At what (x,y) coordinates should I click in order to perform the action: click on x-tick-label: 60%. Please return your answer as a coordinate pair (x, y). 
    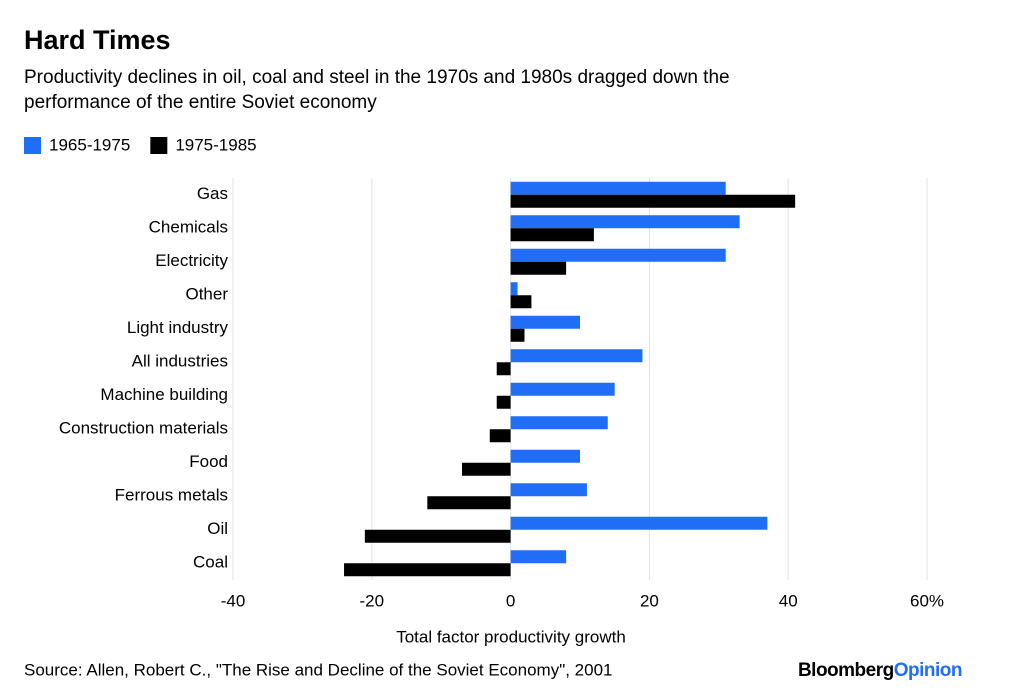
    Looking at the image, I should click on (927, 600).